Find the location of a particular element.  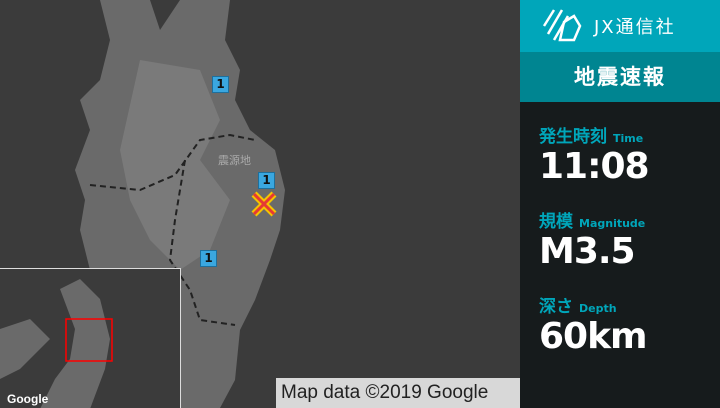

time-value: 11:08 is located at coordinates (594, 166).